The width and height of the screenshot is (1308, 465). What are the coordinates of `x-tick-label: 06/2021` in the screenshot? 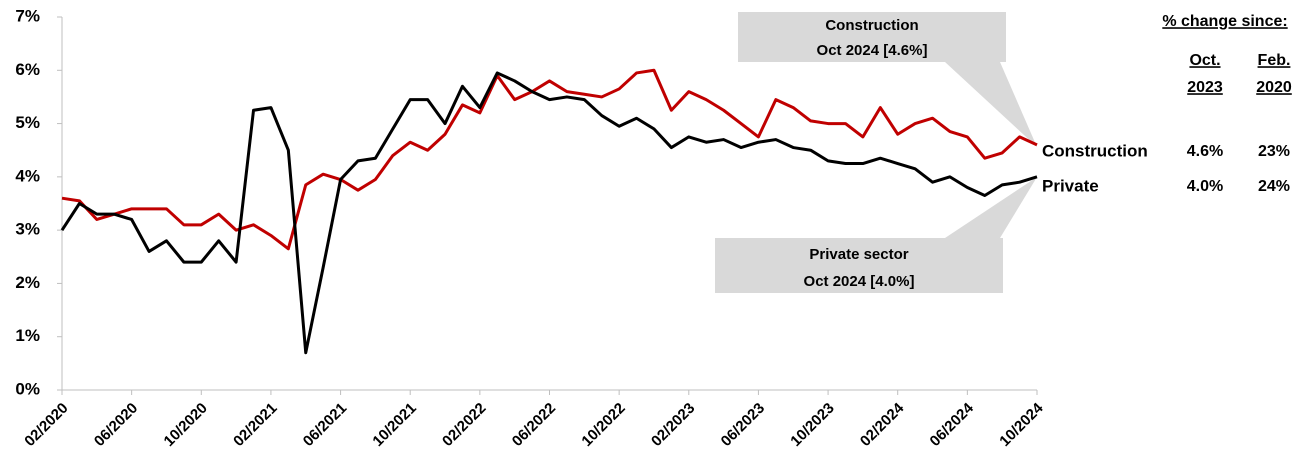 It's located at (325, 425).